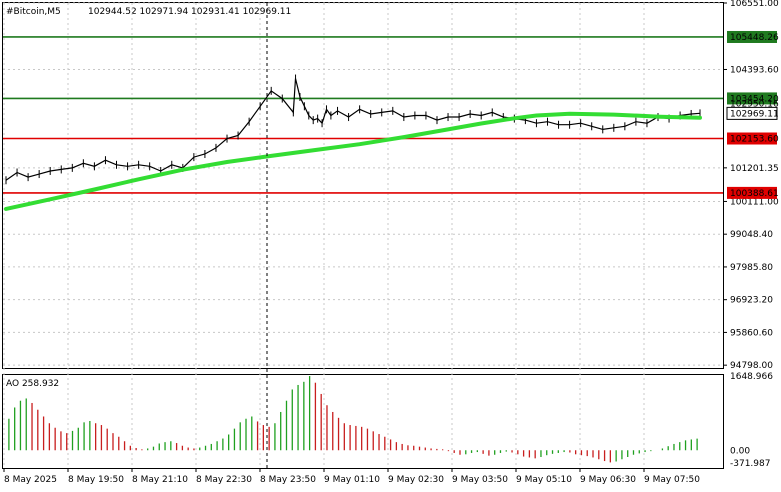 This screenshot has width=781, height=492. Describe the element at coordinates (754, 4) in the screenshot. I see `price-tick-label: 106551.00` at that location.